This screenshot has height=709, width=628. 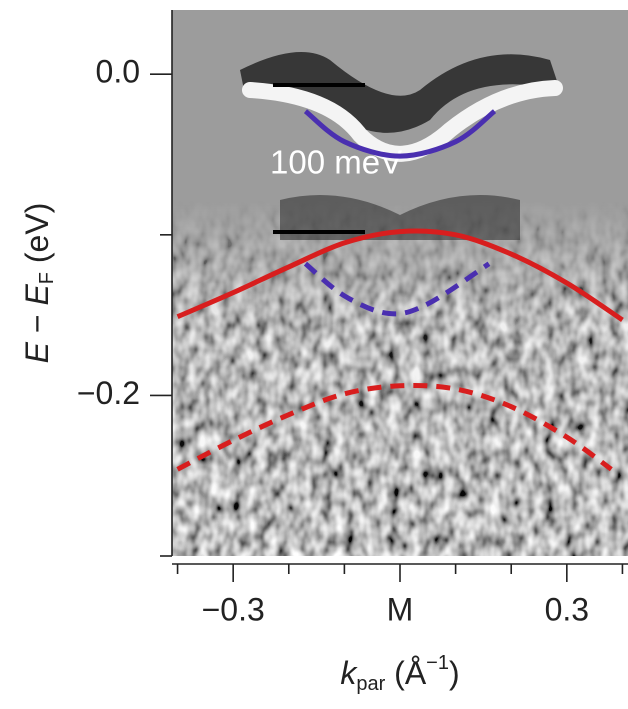 What do you see at coordinates (37, 324) in the screenshot?
I see `label-part: −` at bounding box center [37, 324].